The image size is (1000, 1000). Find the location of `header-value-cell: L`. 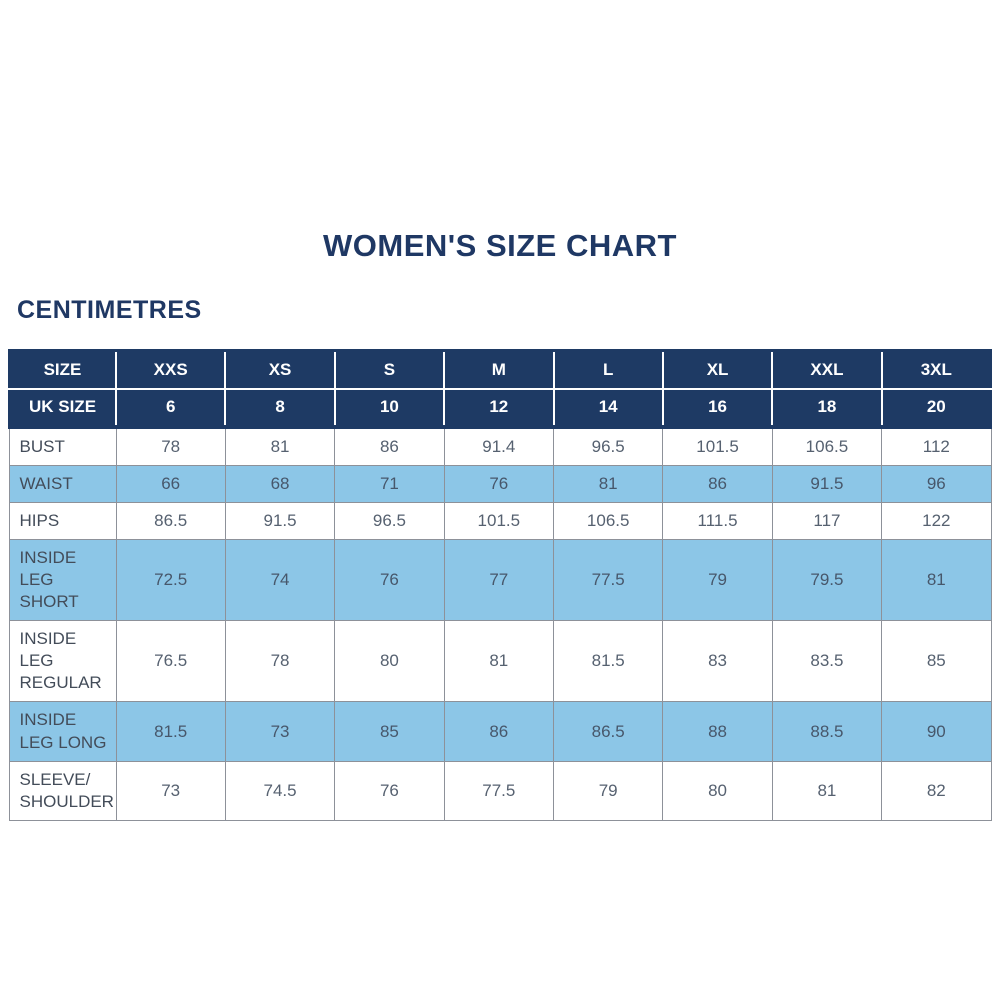

header-value-cell: L is located at coordinates (608, 369).